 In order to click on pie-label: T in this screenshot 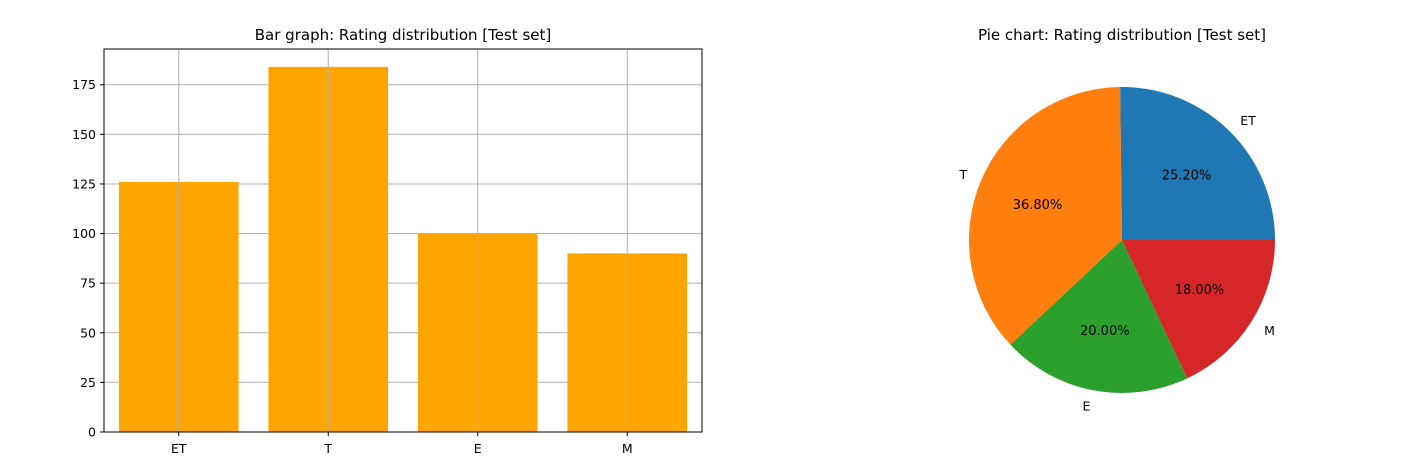, I will do `click(962, 174)`.